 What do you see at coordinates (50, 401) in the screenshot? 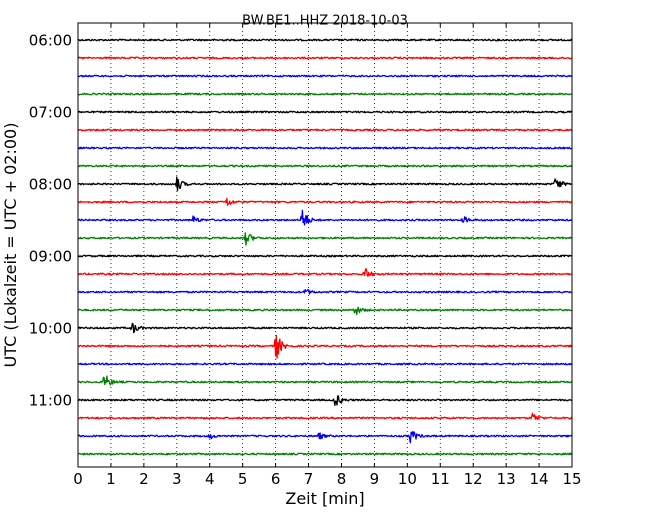
I see `y-tick-label: 11:00` at bounding box center [50, 401].